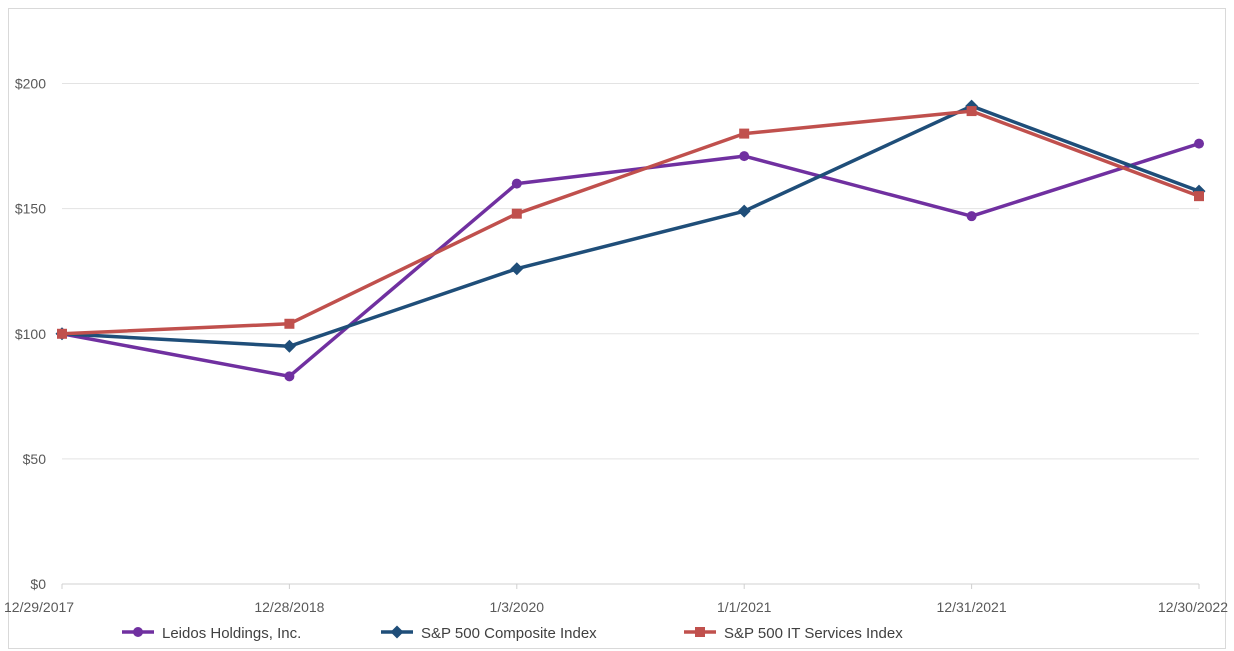 The image size is (1234, 651). Describe the element at coordinates (972, 607) in the screenshot. I see `x-tick-label: 12/31/2021` at that location.